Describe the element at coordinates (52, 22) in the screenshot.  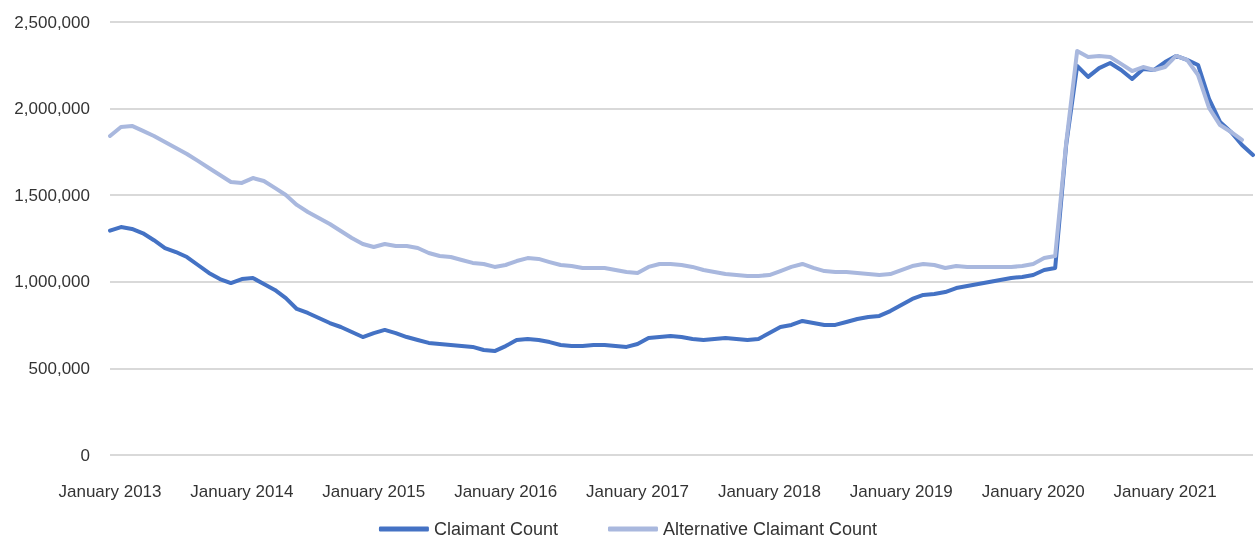
I see `y-tick-label: 2,500,000` at that location.